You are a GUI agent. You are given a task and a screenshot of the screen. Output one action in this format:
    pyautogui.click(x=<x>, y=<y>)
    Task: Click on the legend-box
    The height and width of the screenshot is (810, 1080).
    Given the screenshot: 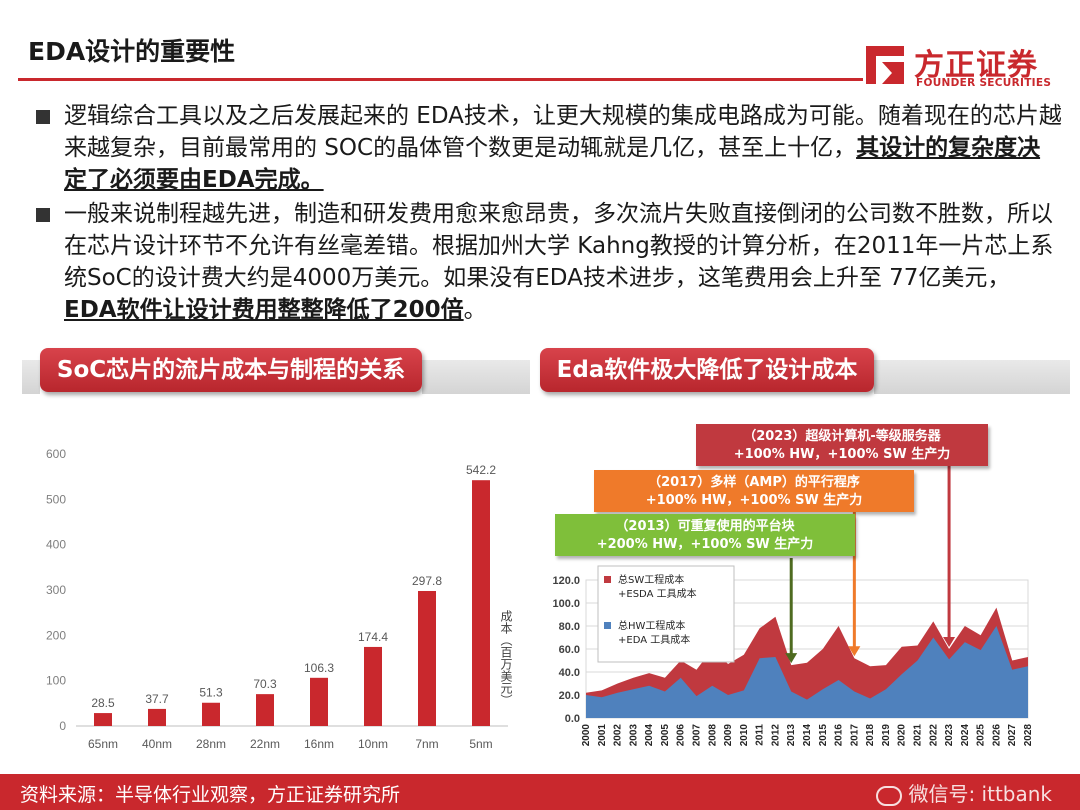 What is the action you would take?
    pyautogui.click(x=666, y=614)
    